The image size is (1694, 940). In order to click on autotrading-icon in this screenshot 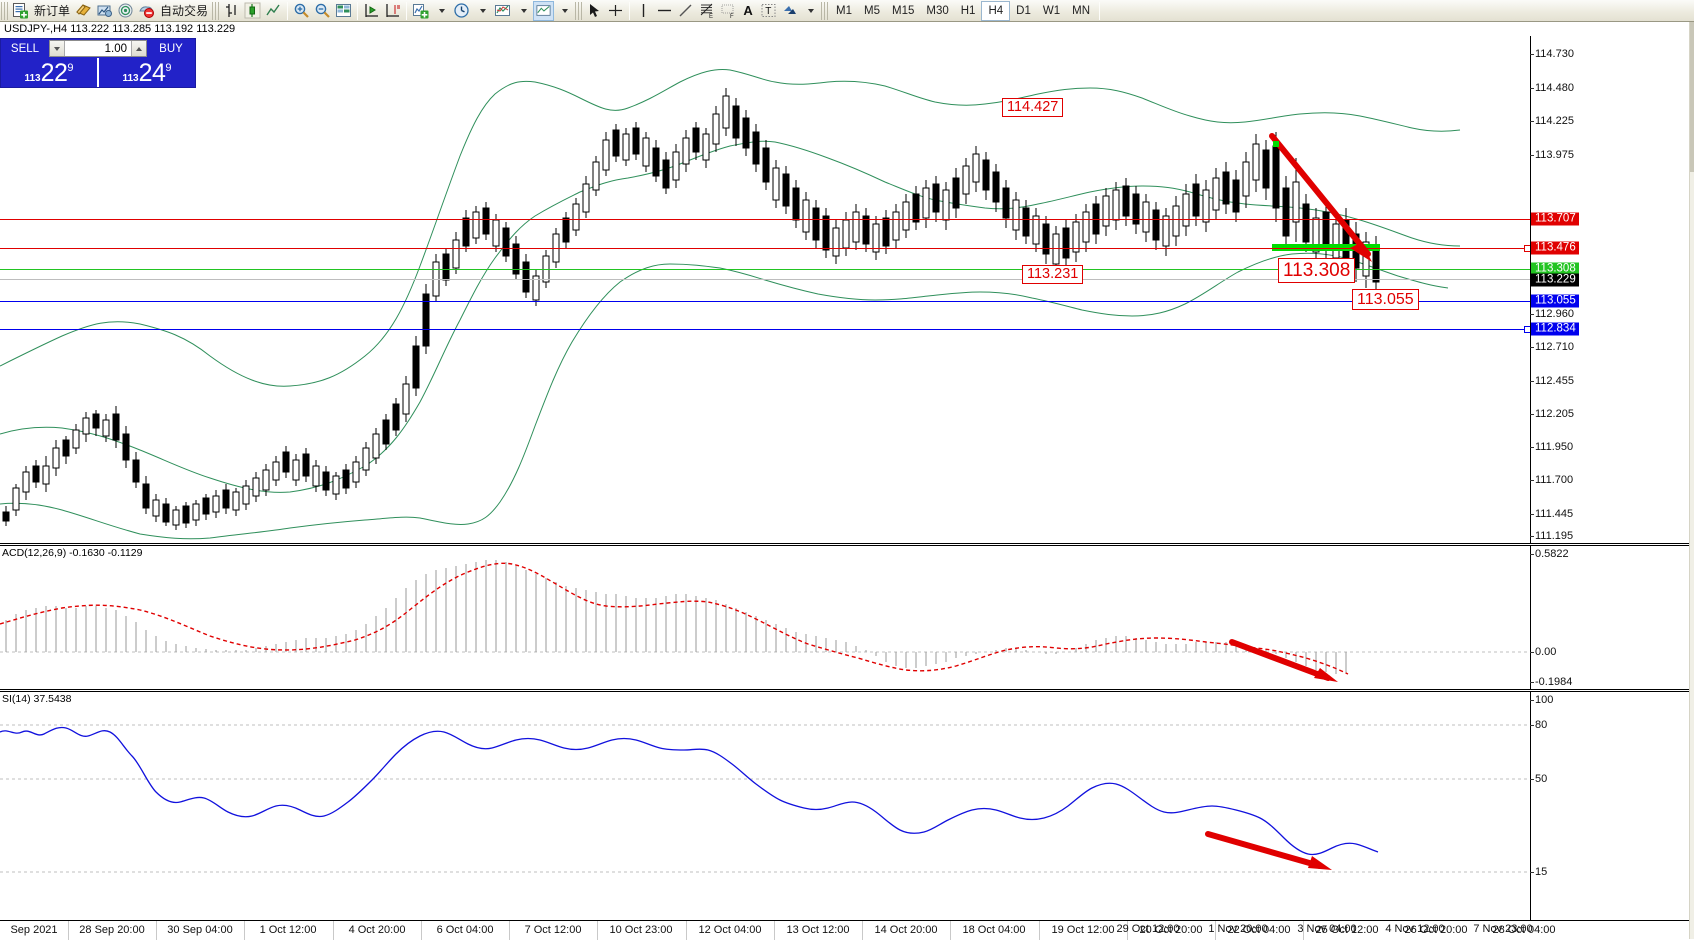, I will do `click(146, 11)`.